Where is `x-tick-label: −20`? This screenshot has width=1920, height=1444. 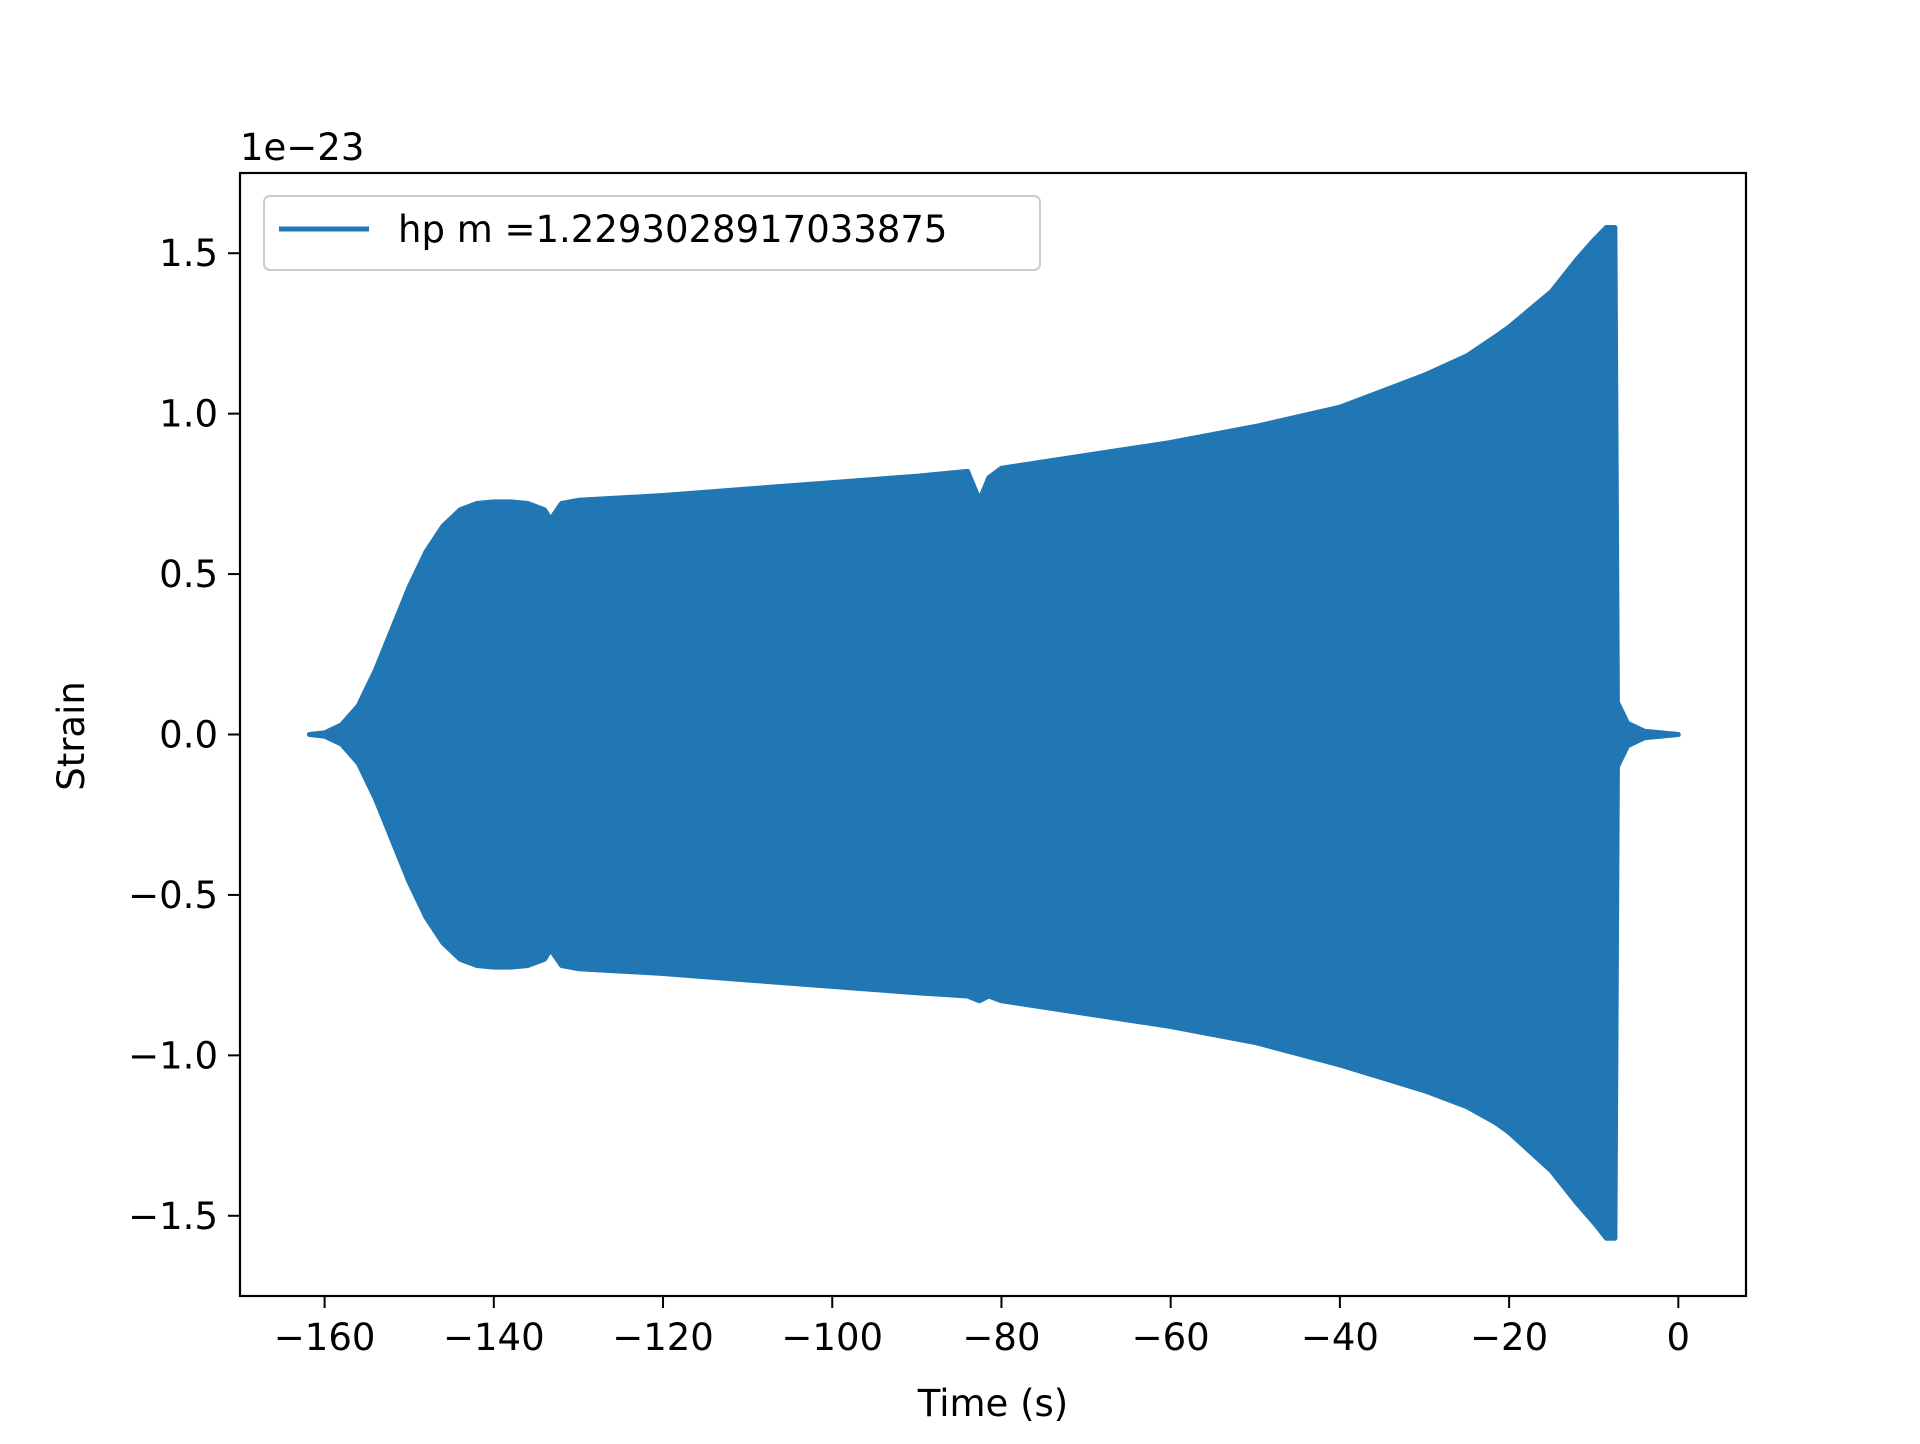 x-tick-label: −20 is located at coordinates (1509, 1337).